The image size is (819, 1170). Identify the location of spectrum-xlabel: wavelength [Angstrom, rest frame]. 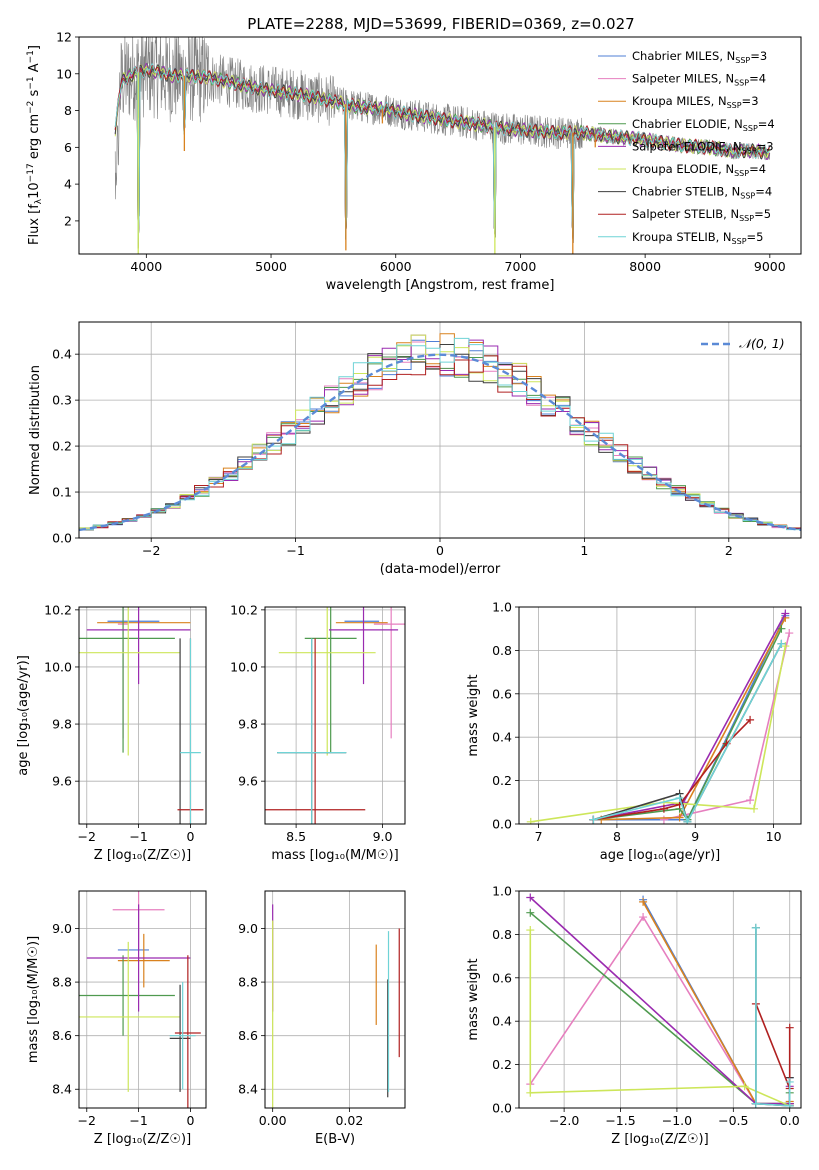
(440, 285).